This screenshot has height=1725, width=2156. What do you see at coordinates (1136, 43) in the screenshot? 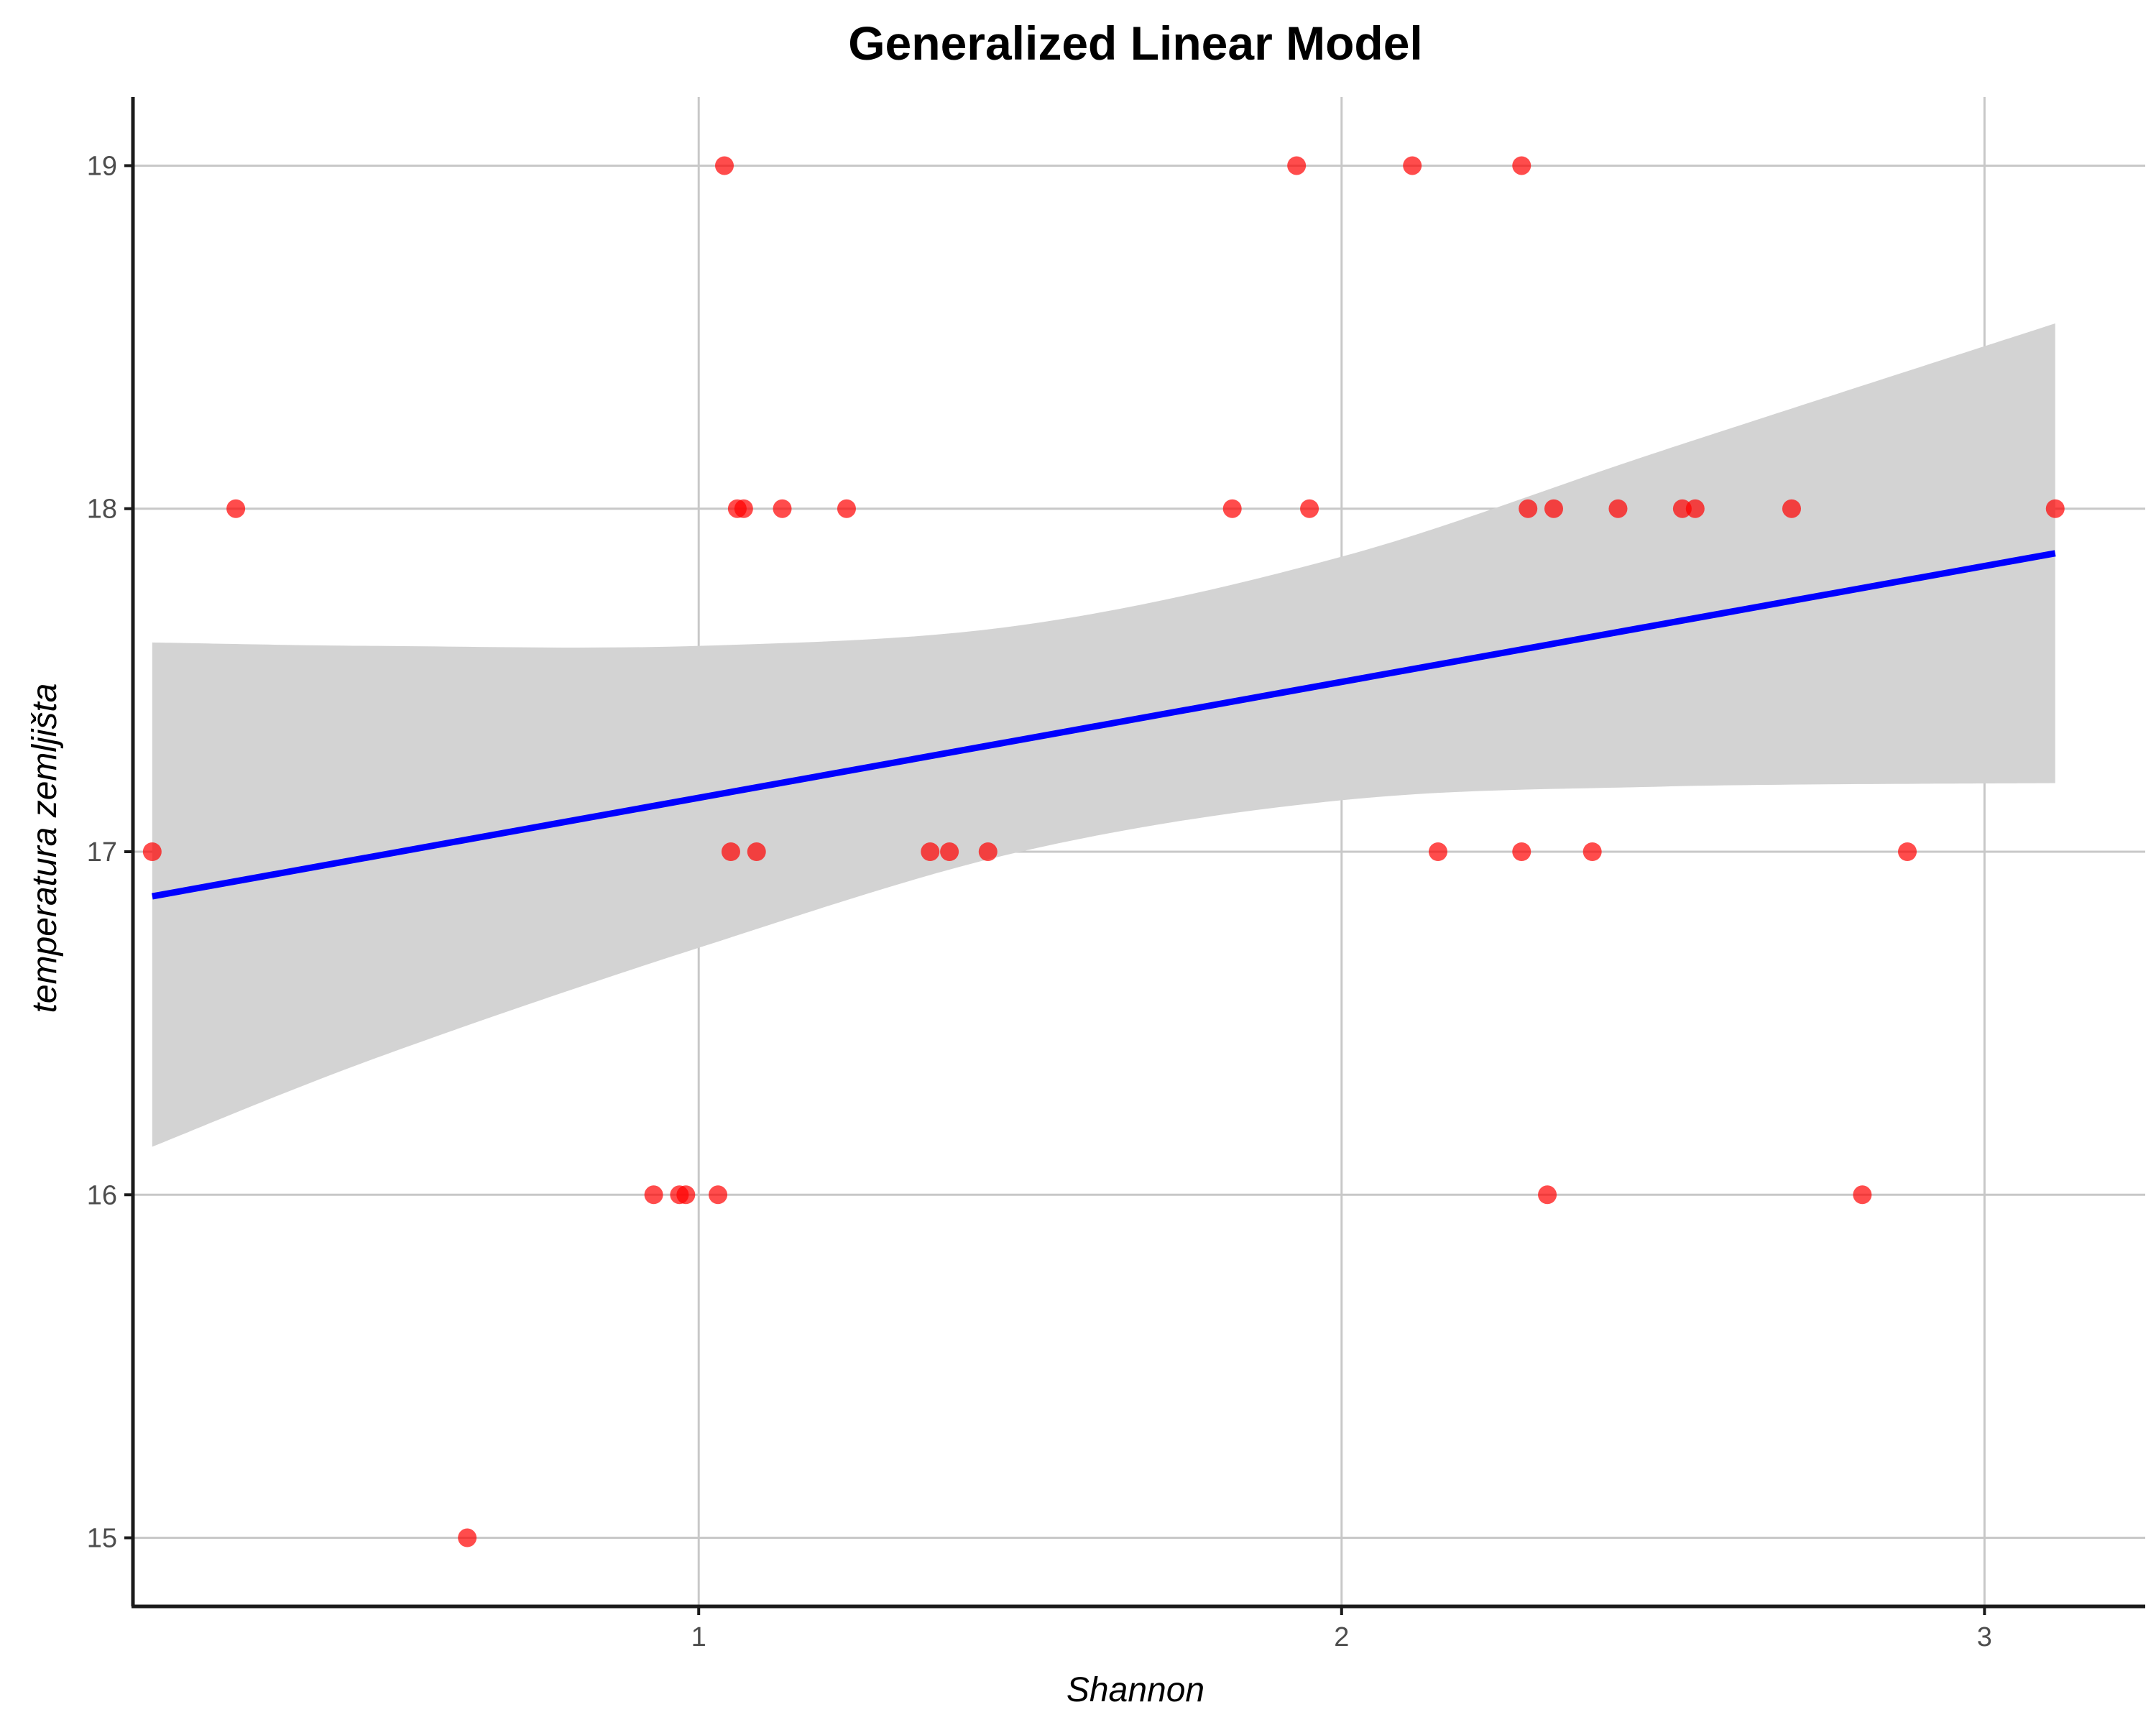
I see `chart-title: Generalized Linear Model` at bounding box center [1136, 43].